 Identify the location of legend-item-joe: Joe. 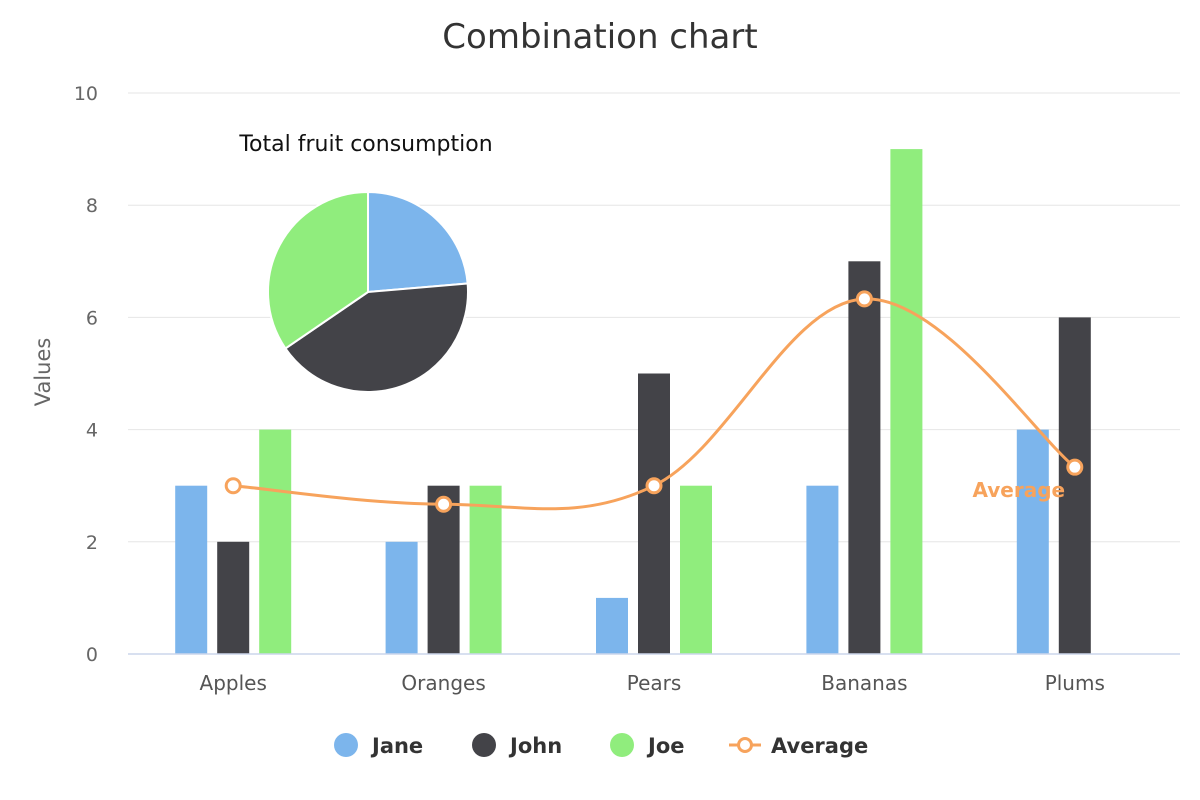
(647, 745).